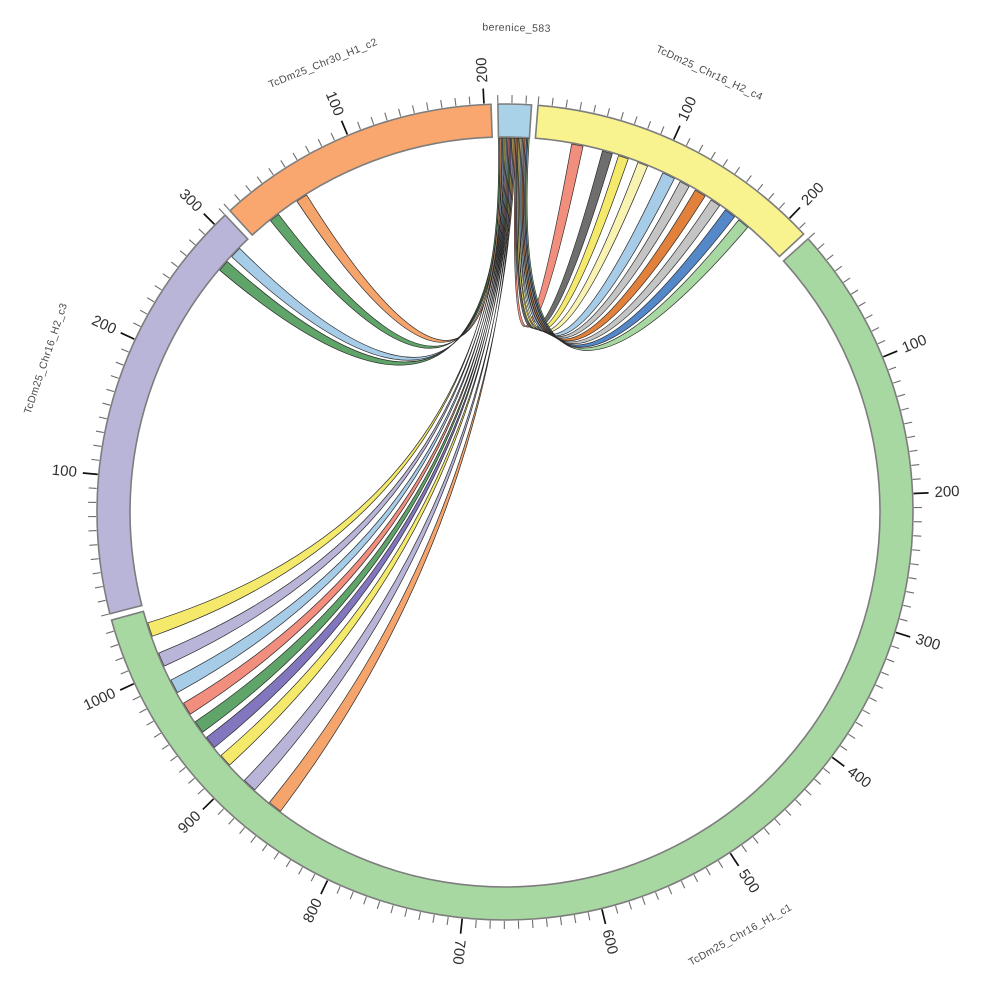  What do you see at coordinates (709, 73) in the screenshot?
I see `segment-label-TcDm25_Chr16_H2_c4: TcDm25_Chr16_H2_c4` at bounding box center [709, 73].